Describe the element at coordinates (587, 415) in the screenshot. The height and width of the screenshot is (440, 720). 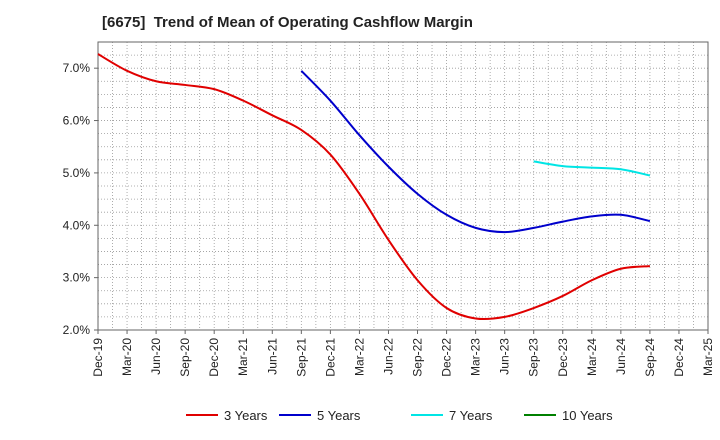
I see `legend-label-10-years: 10 Years` at that location.